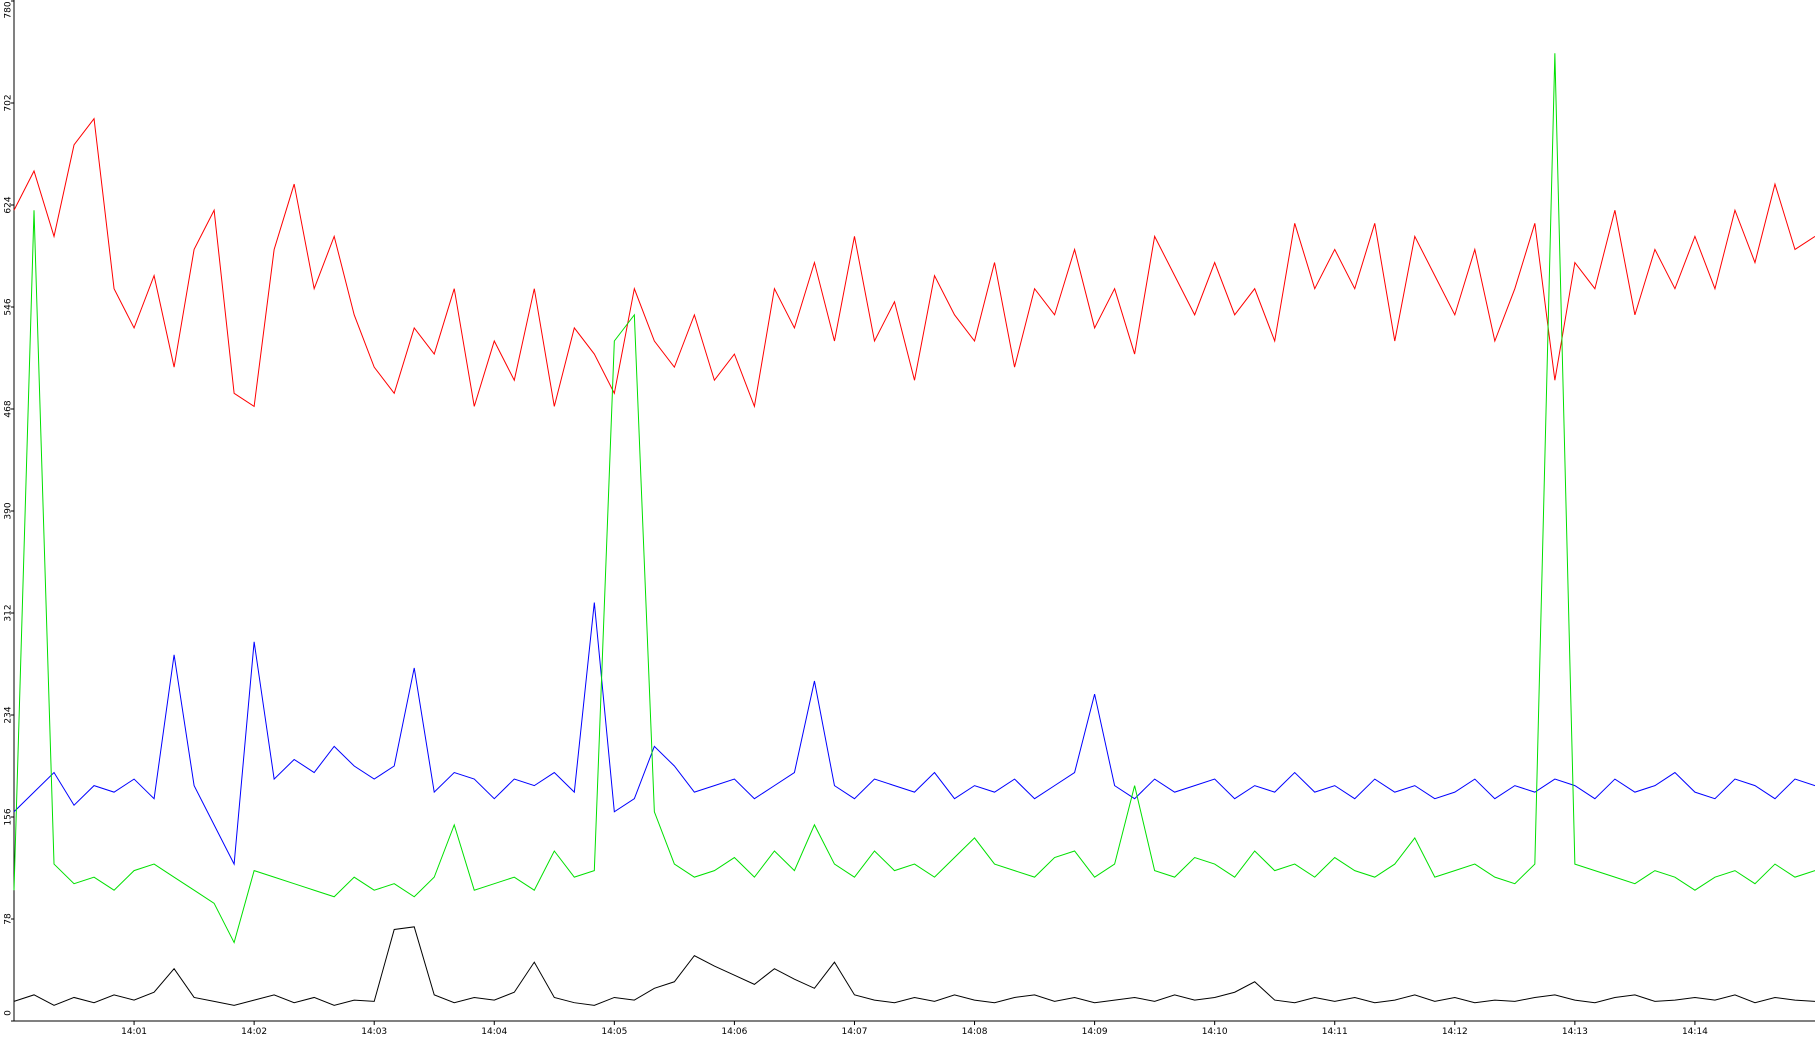 Image resolution: width=1815 pixels, height=1039 pixels. What do you see at coordinates (1455, 1032) in the screenshot?
I see `x-tick-label: 14:12` at bounding box center [1455, 1032].